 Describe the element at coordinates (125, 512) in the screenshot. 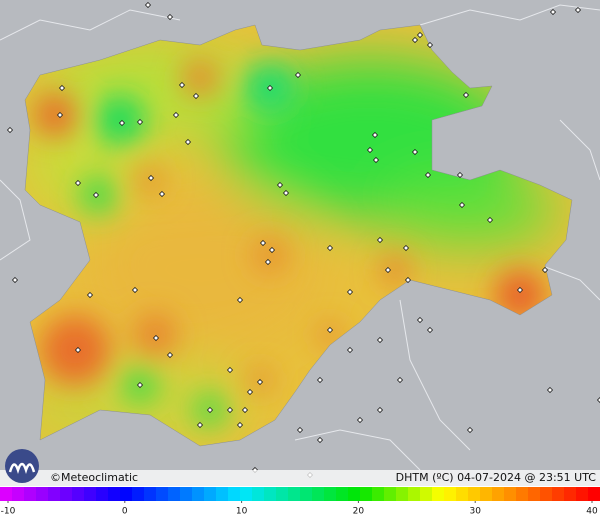

I see `scale-tick-label: 0` at that location.